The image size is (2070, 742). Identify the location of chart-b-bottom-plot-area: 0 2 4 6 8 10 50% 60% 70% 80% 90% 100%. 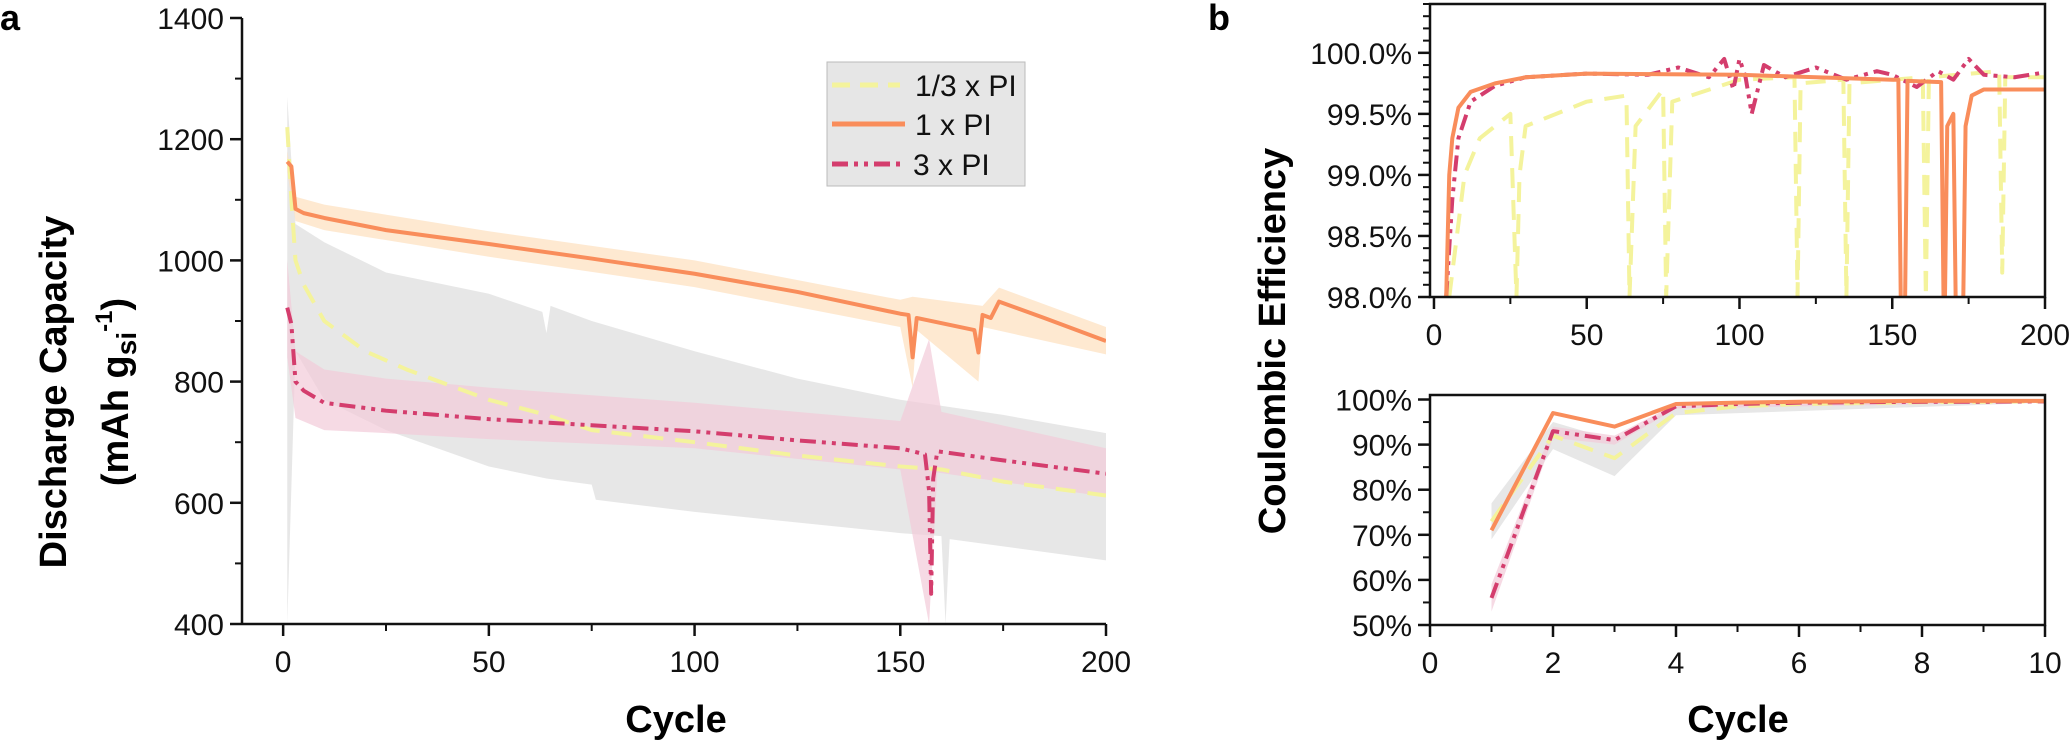
(1698, 532).